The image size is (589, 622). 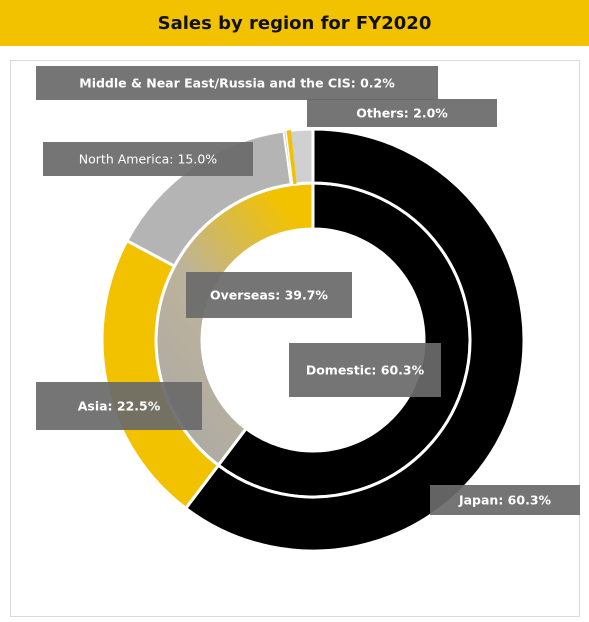 I want to click on outer-slice-edge-others, so click(x=291, y=157).